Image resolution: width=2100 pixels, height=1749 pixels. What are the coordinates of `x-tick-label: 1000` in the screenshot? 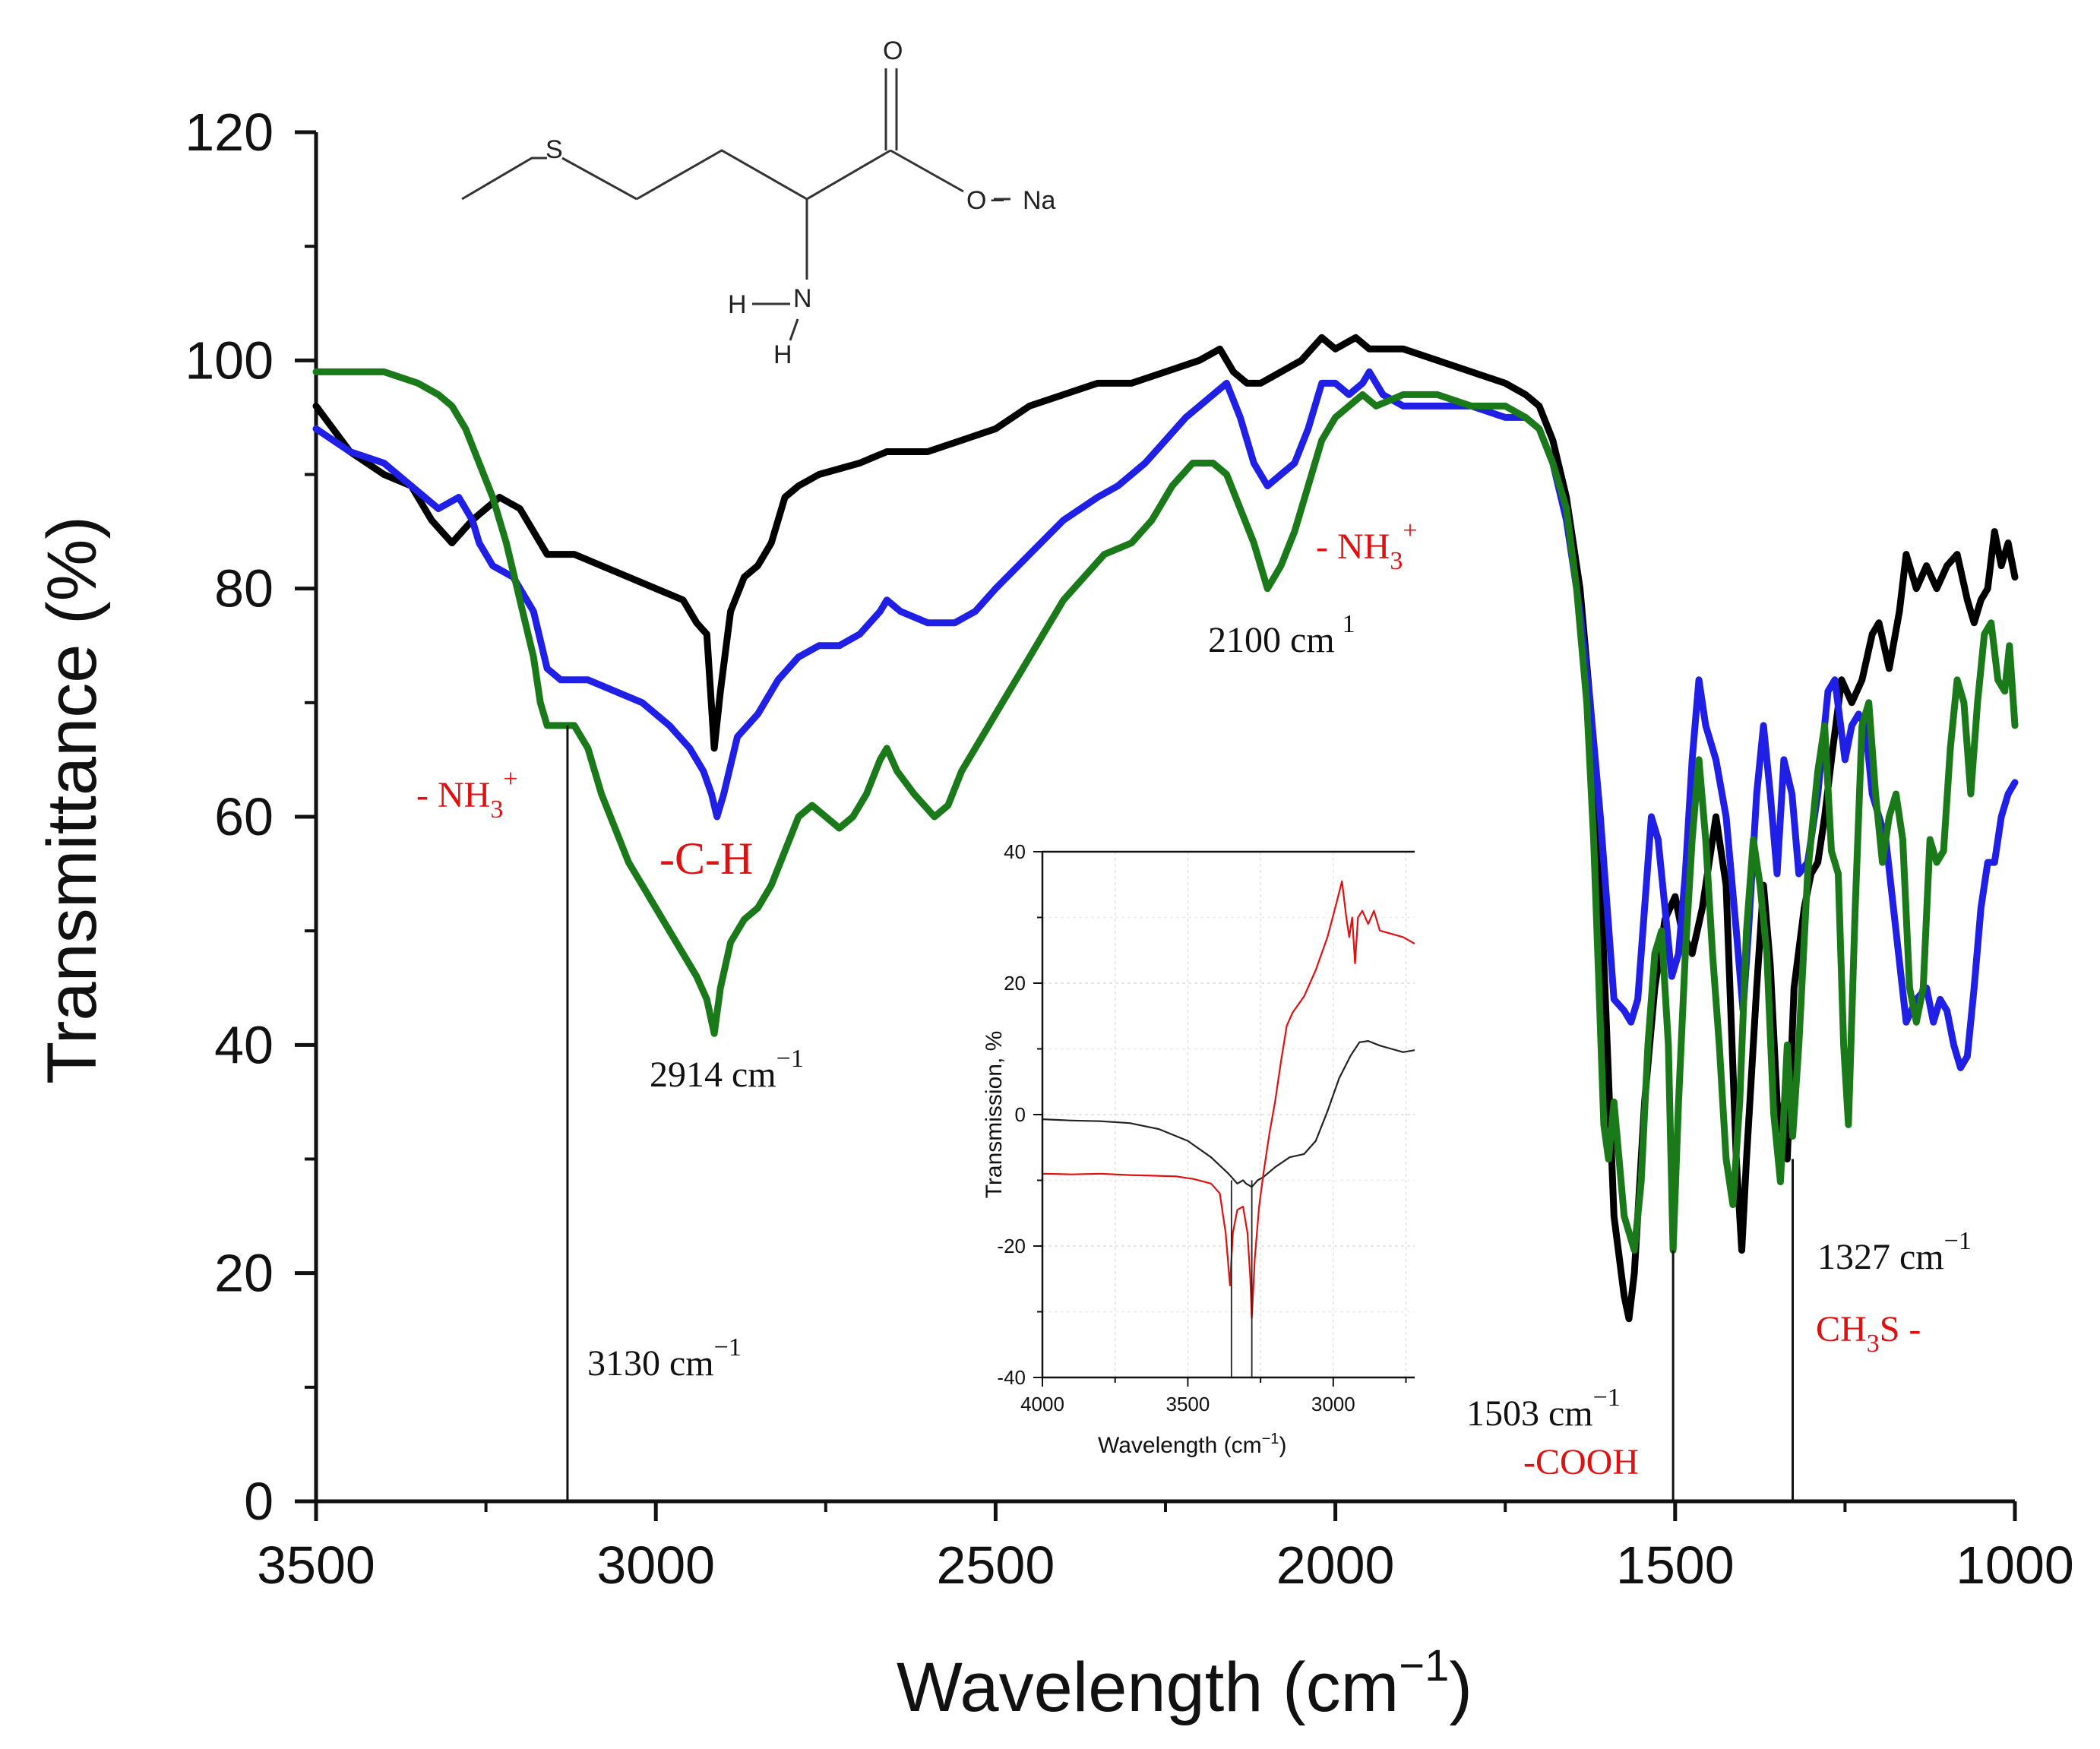 It's located at (2015, 1565).